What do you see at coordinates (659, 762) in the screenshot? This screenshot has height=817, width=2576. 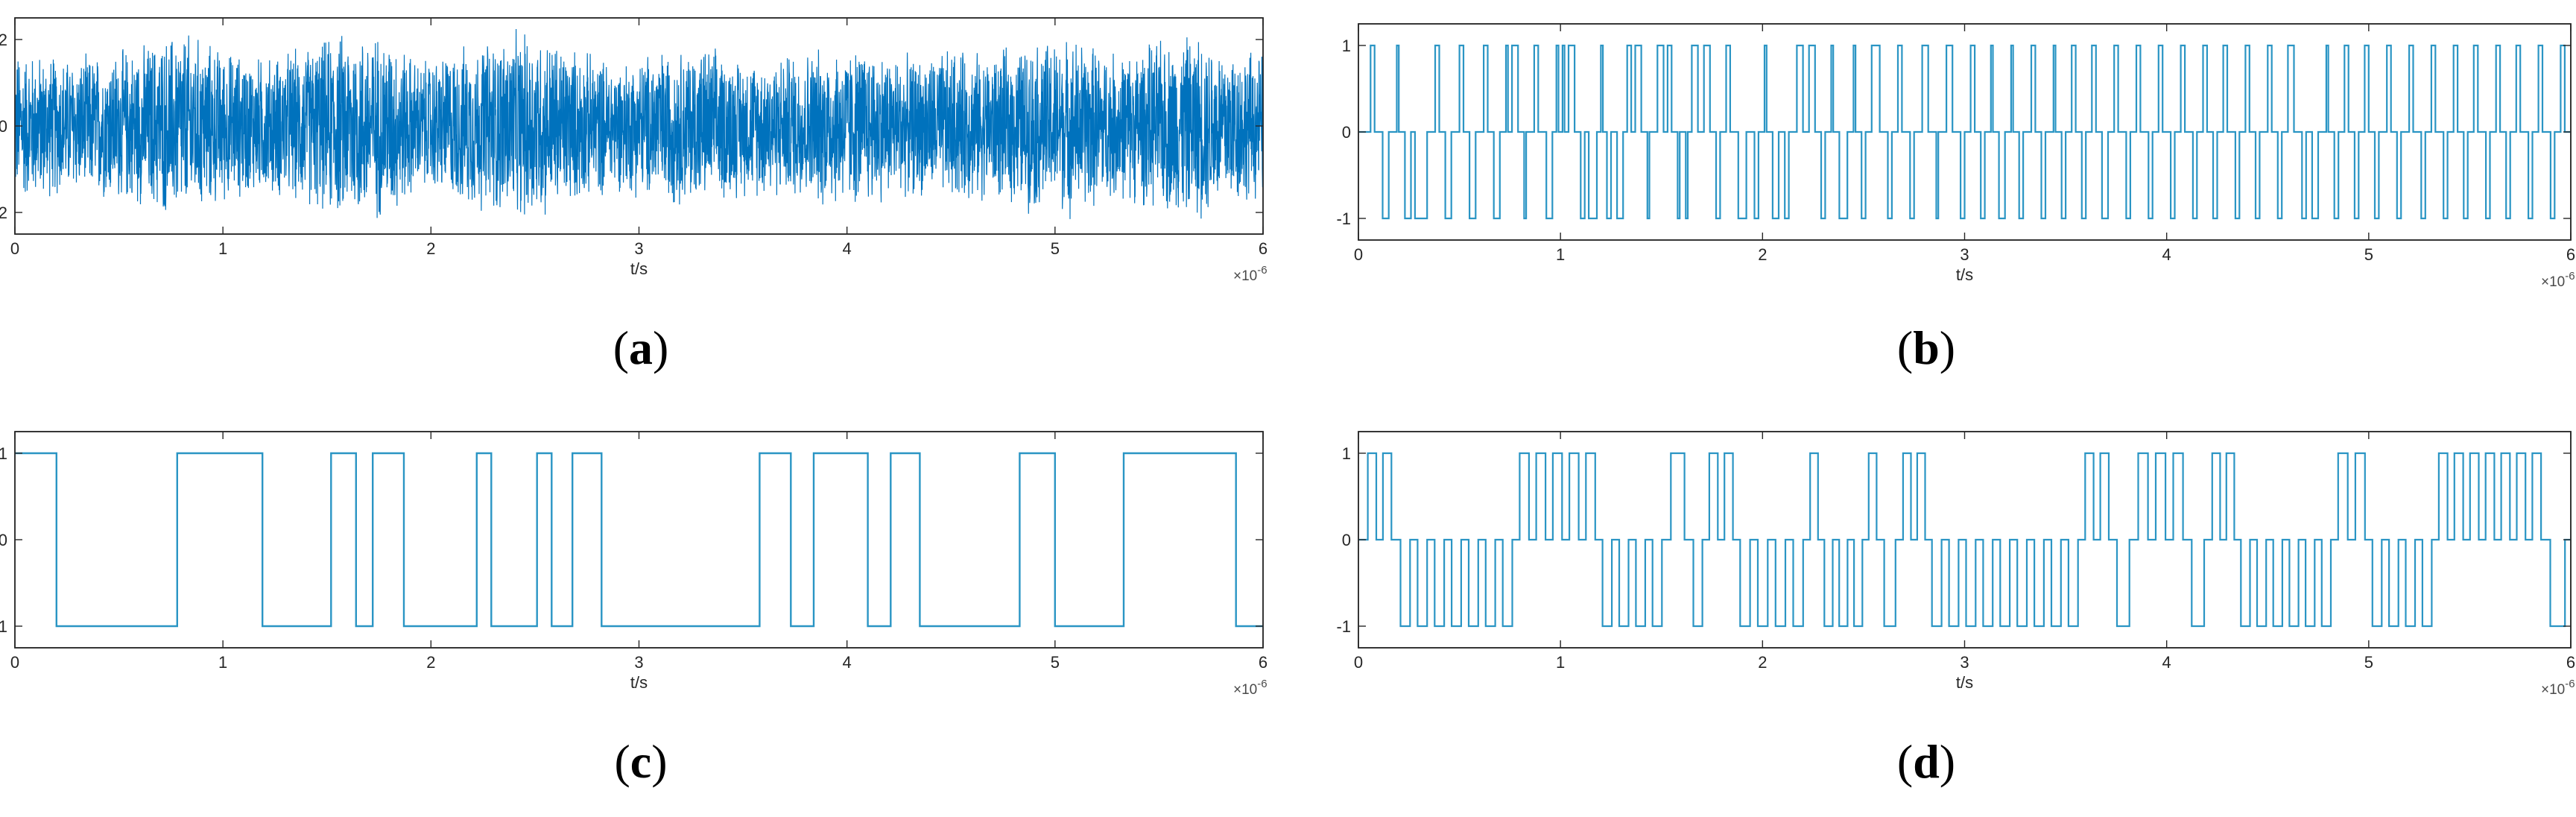 I see `caption-c-close: )` at bounding box center [659, 762].